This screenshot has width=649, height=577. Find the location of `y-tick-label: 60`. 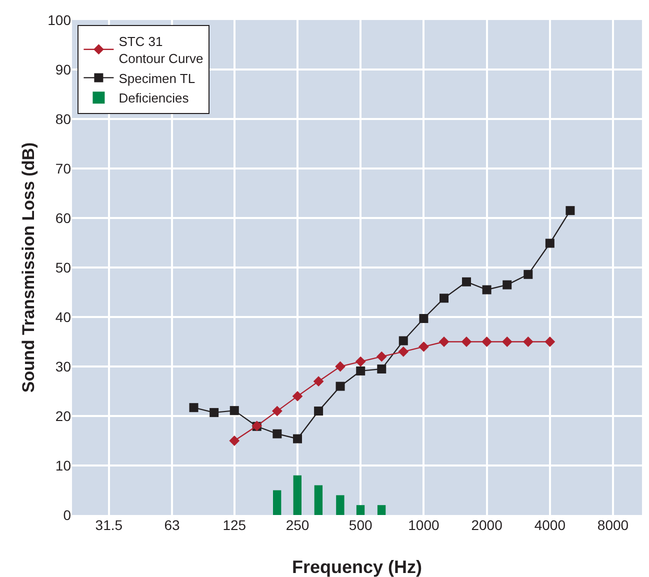

y-tick-label: 60 is located at coordinates (63, 218).